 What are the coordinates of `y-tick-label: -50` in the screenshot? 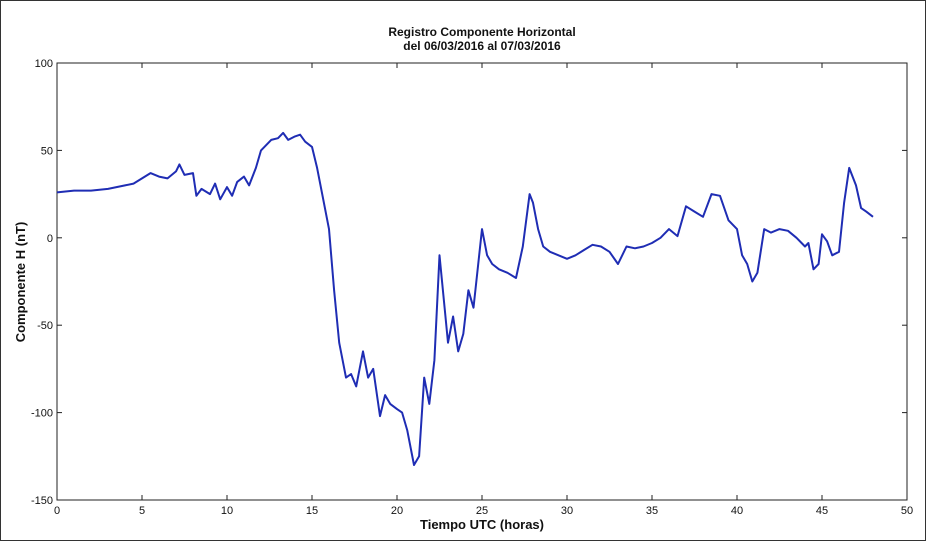 It's located at (45, 326).